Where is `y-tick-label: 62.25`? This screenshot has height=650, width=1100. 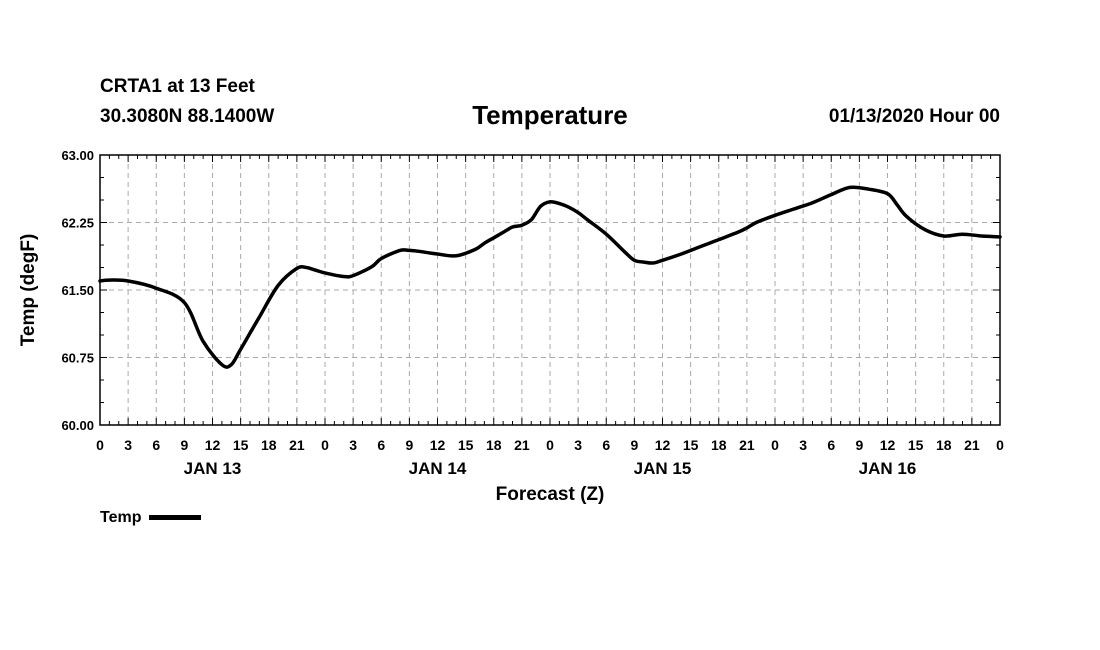
y-tick-label: 62.25 is located at coordinates (77, 223).